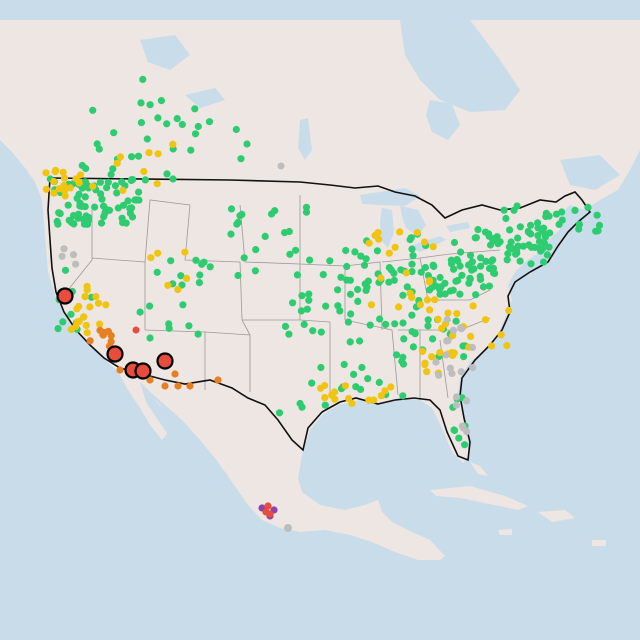 Image resolution: width=640 pixels, height=640 pixels. What do you see at coordinates (136, 330) in the screenshot?
I see `monitor-site-unhealthy` at bounding box center [136, 330].